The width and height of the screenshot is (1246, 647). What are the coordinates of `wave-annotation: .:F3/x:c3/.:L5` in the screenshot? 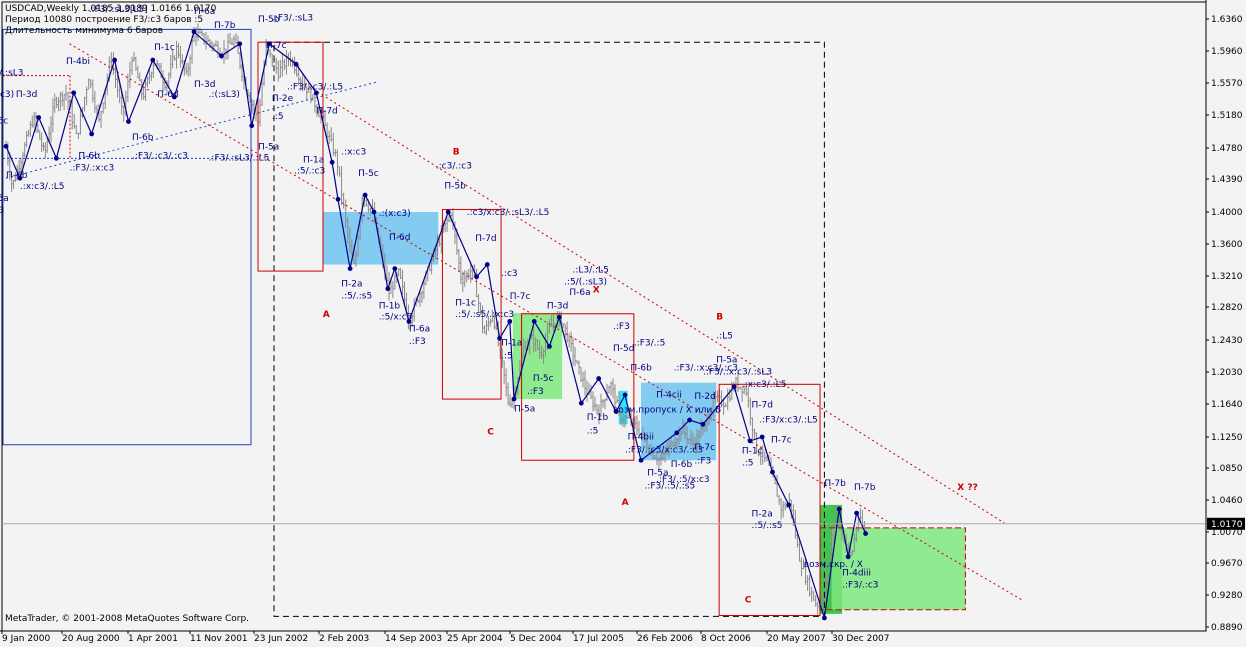 It's located at (788, 421).